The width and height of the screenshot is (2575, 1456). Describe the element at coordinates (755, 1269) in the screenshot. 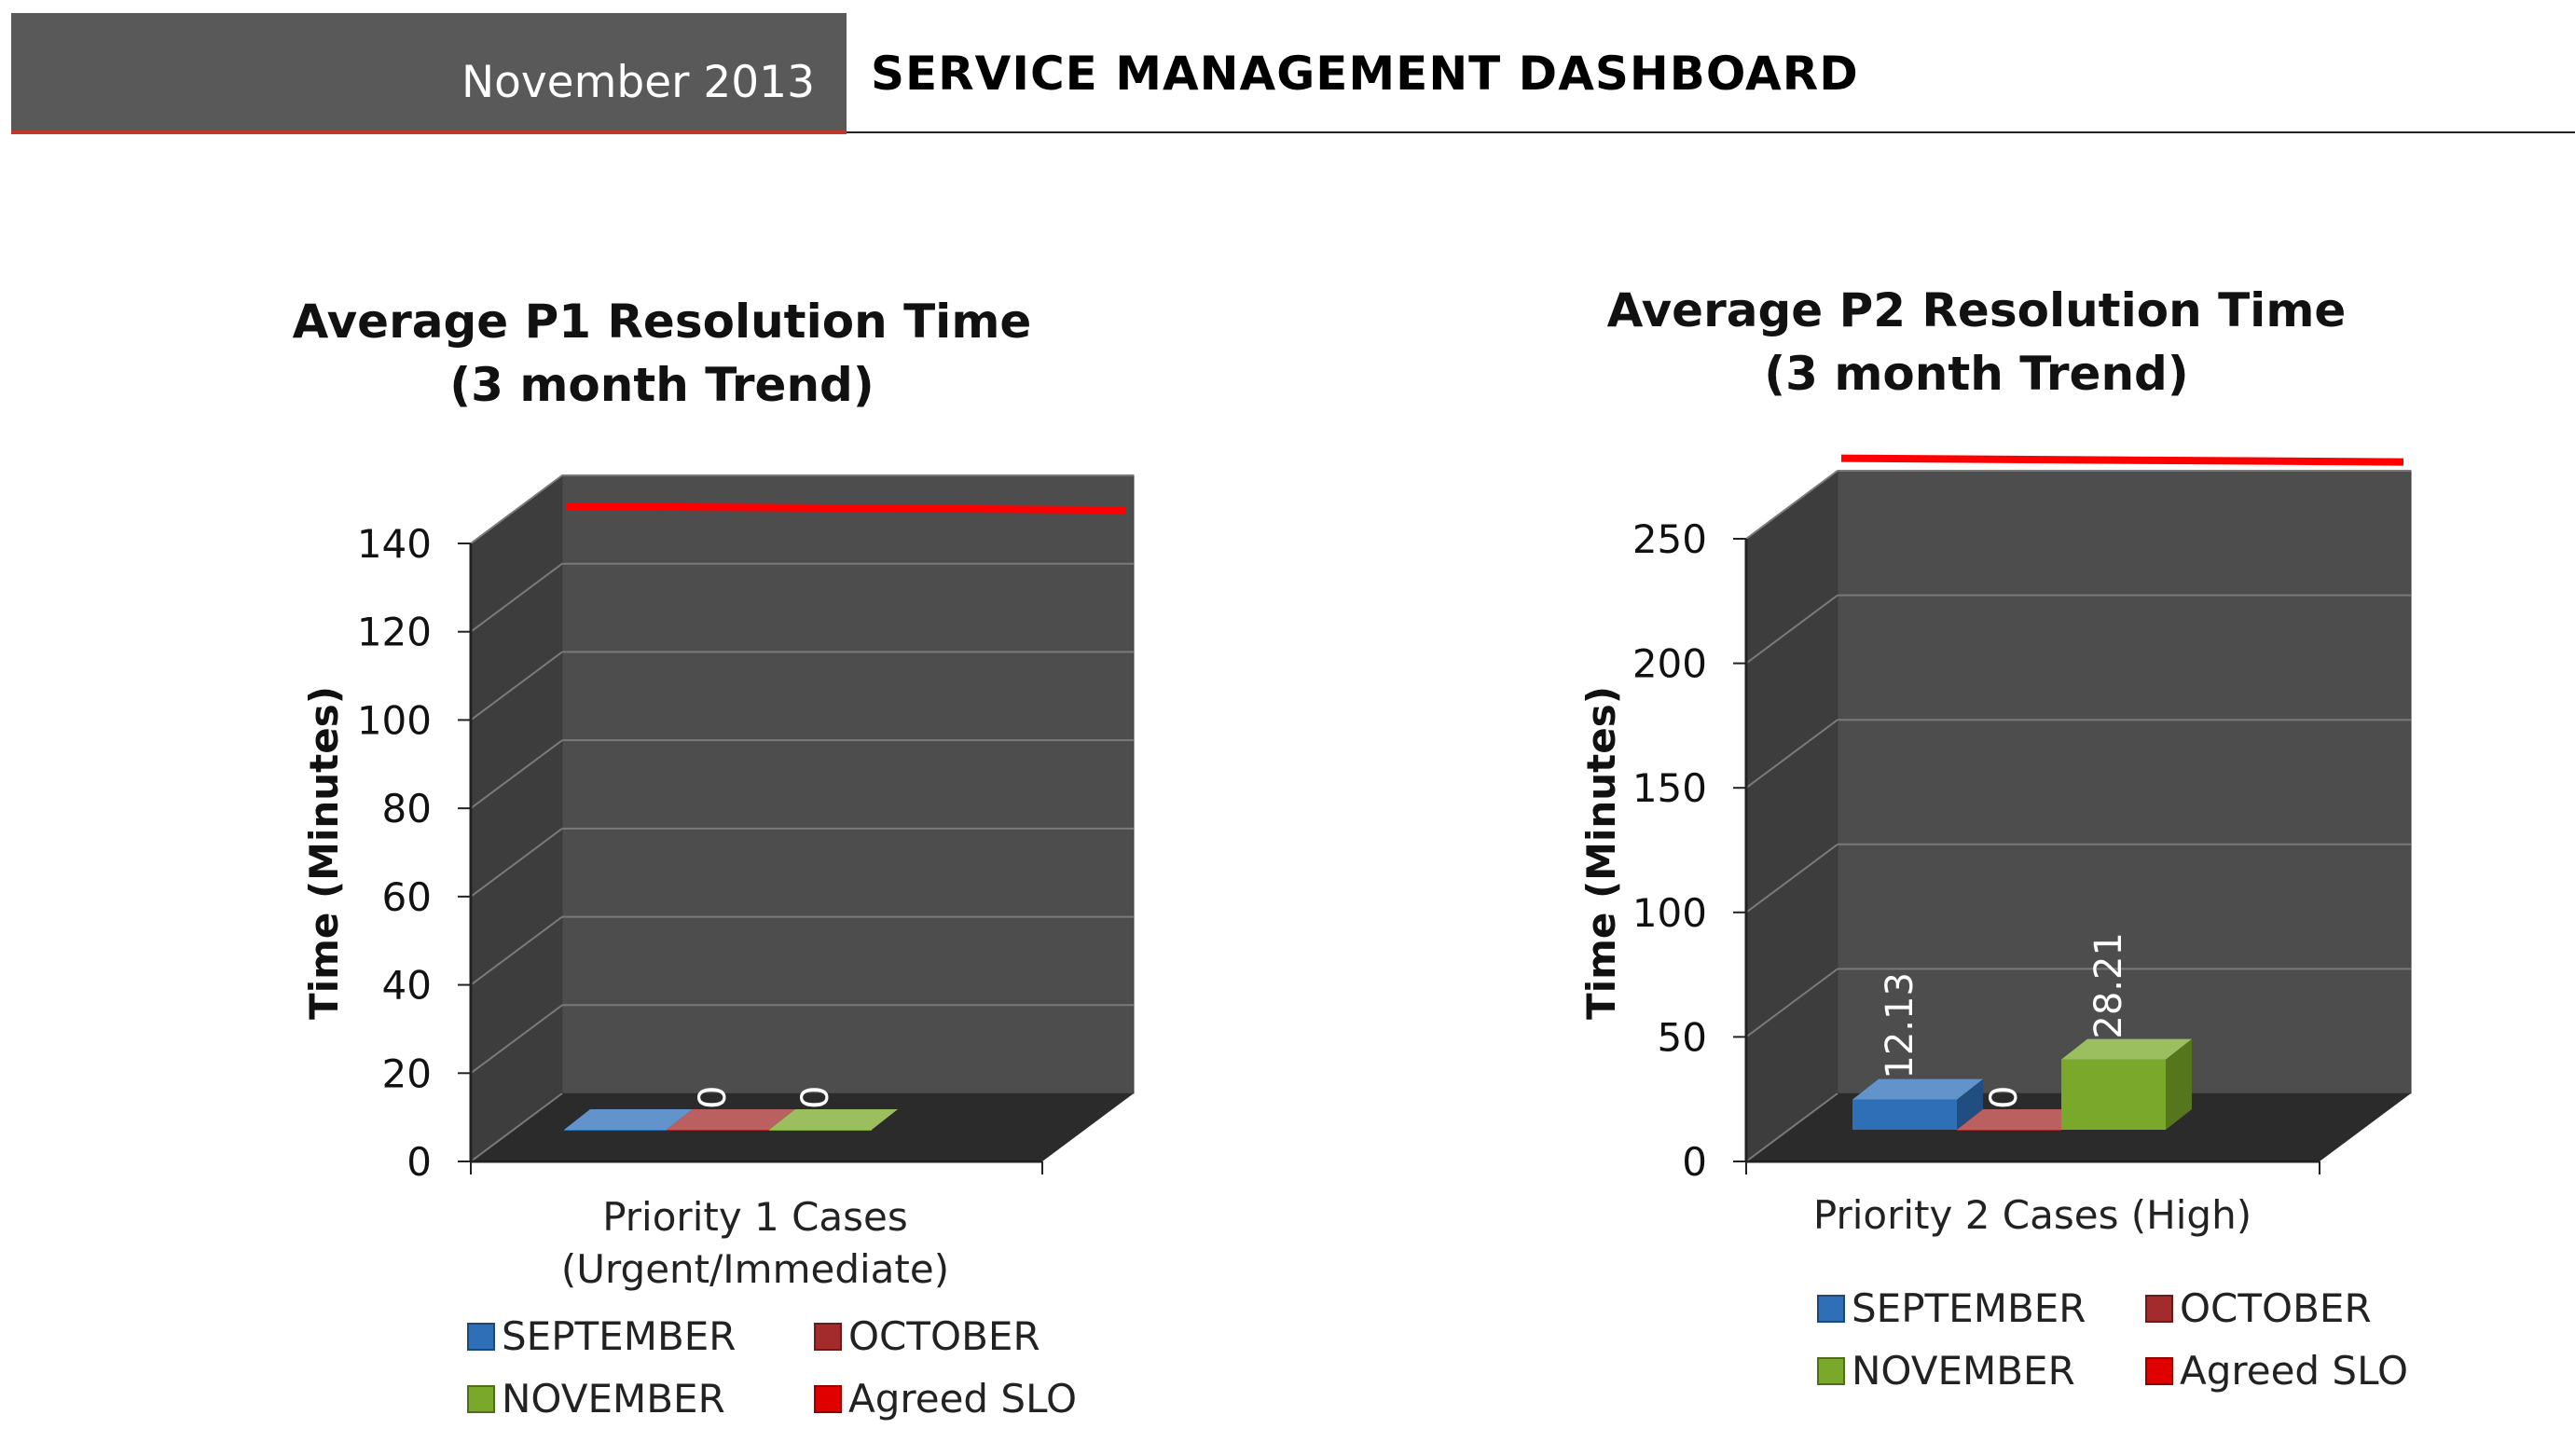

I see `p1-category-label: (Urgent/Immediate)` at that location.